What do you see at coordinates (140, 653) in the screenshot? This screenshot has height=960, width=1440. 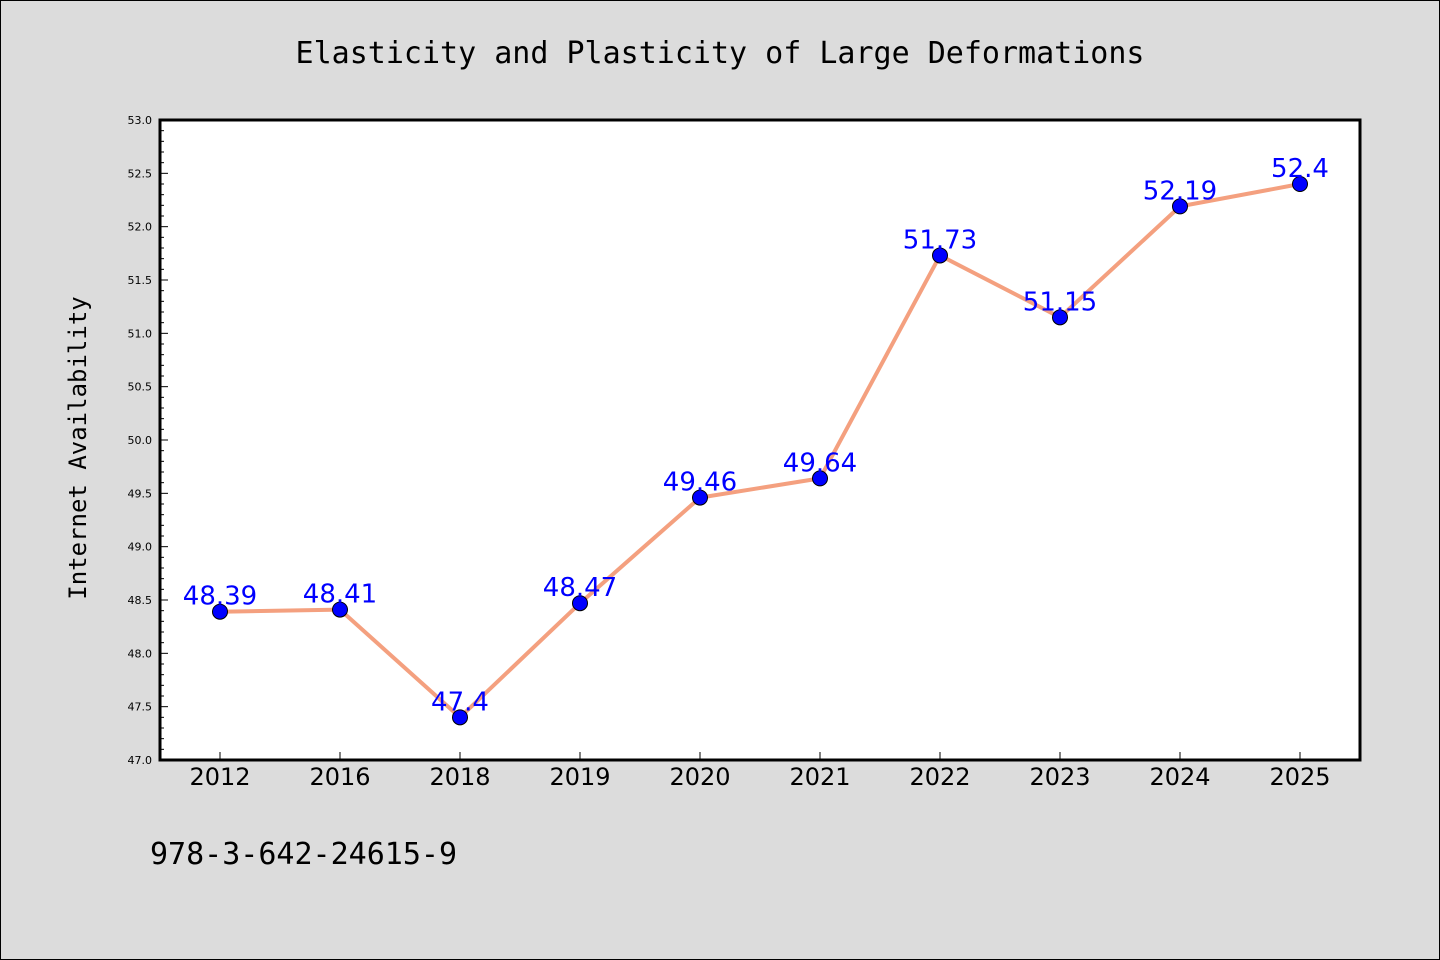 I see `y-tick-label: 48.0` at bounding box center [140, 653].